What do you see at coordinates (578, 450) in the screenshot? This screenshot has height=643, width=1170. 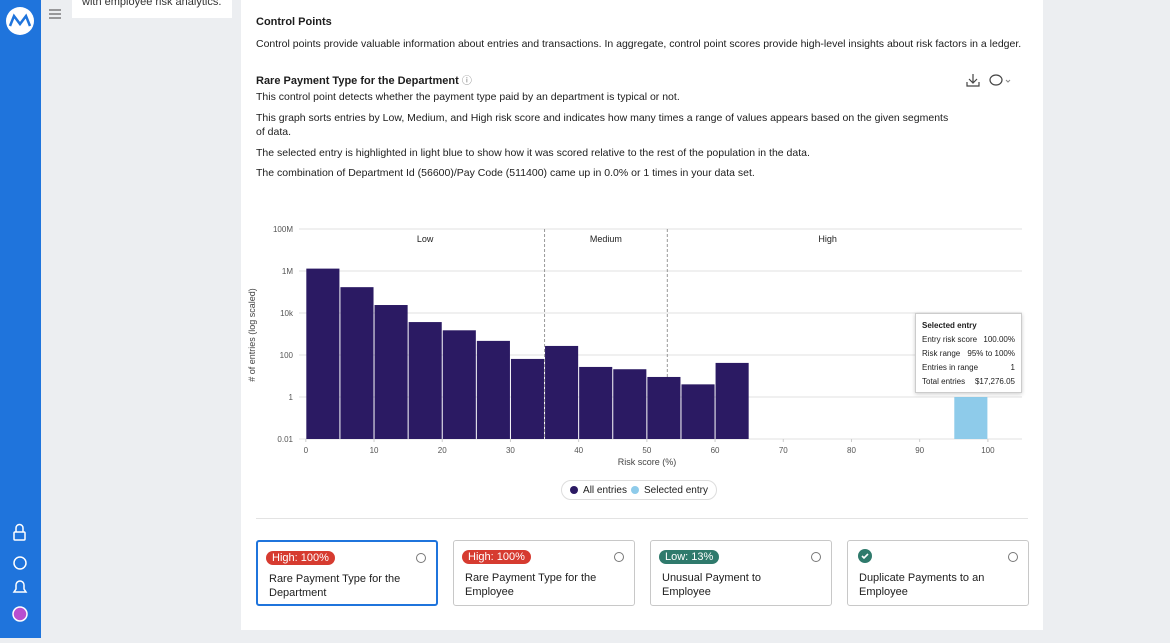 I see `x-tick-label: 40` at bounding box center [578, 450].